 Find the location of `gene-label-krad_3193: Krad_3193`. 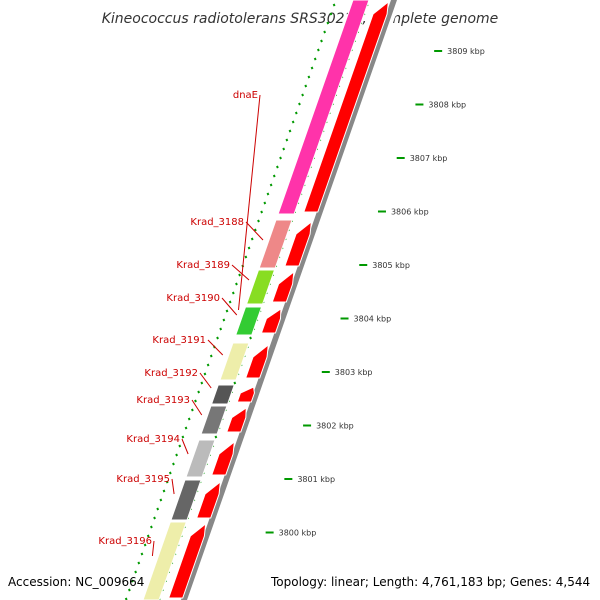

gene-label-krad_3193: Krad_3193 is located at coordinates (163, 400).